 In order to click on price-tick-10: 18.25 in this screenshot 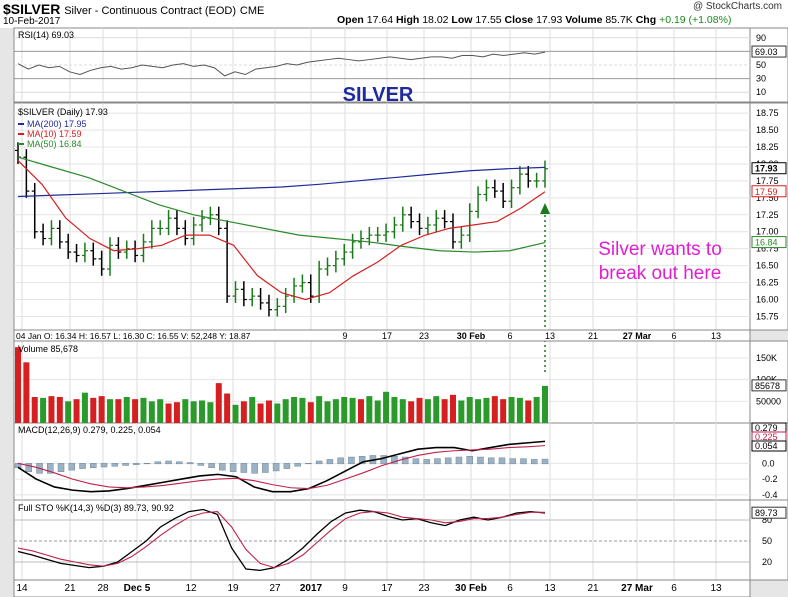, I will do `click(767, 147)`.